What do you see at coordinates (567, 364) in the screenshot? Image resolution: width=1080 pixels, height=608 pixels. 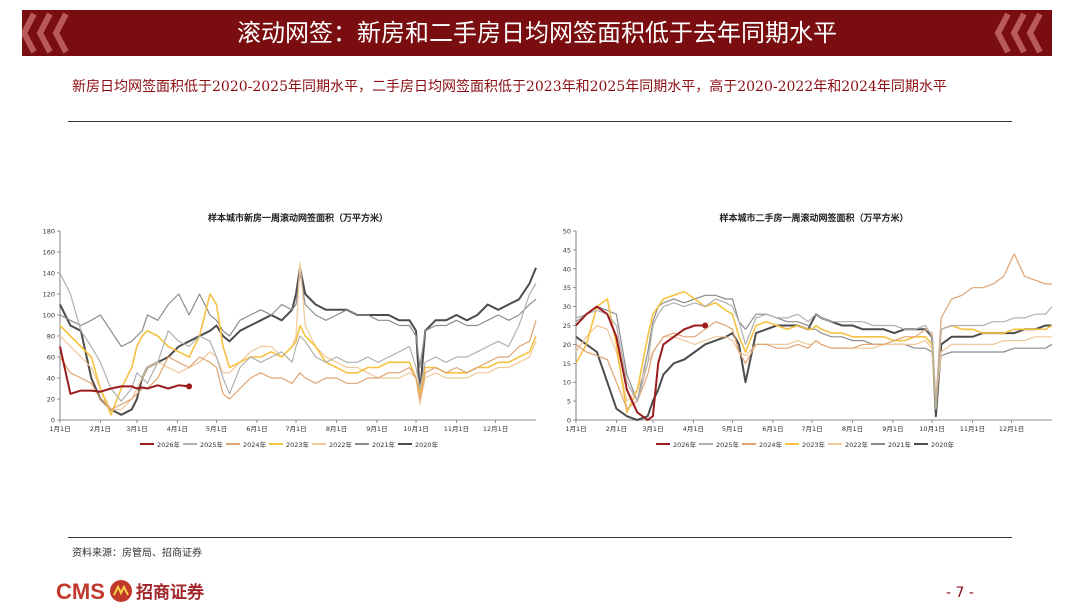 I see `y-tick-label: 15` at bounding box center [567, 364].